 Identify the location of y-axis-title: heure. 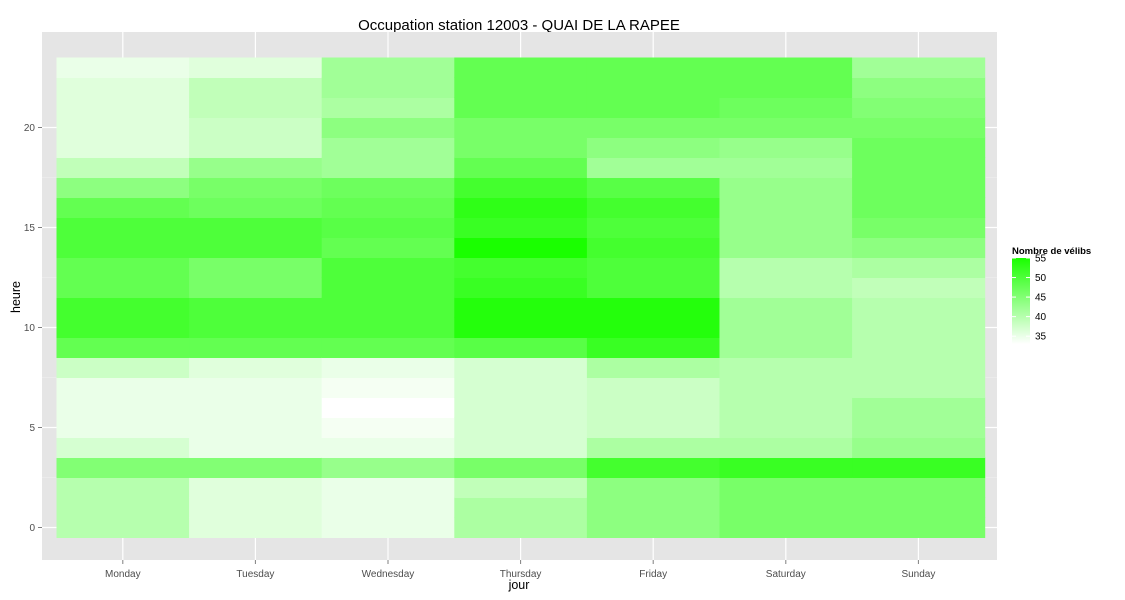
(16, 297).